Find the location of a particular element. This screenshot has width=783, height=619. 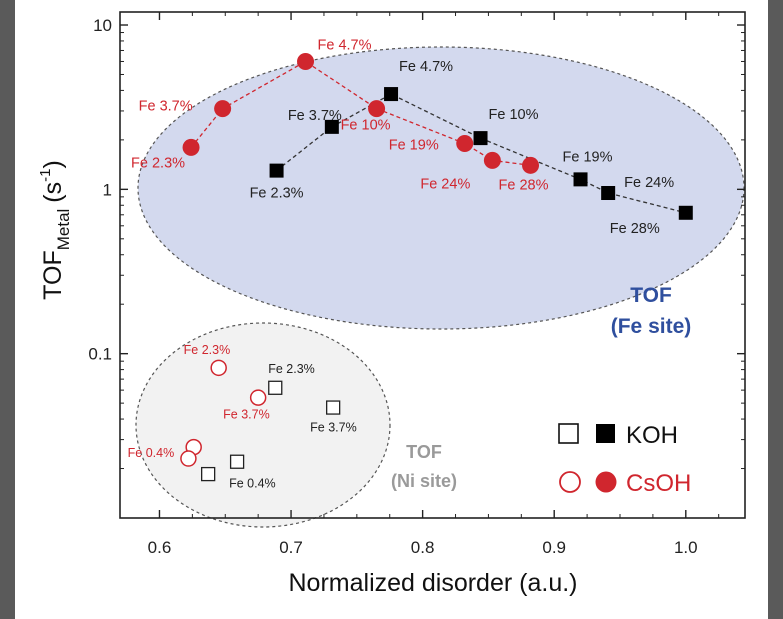

legend: KOH CsOH is located at coordinates (624, 459).